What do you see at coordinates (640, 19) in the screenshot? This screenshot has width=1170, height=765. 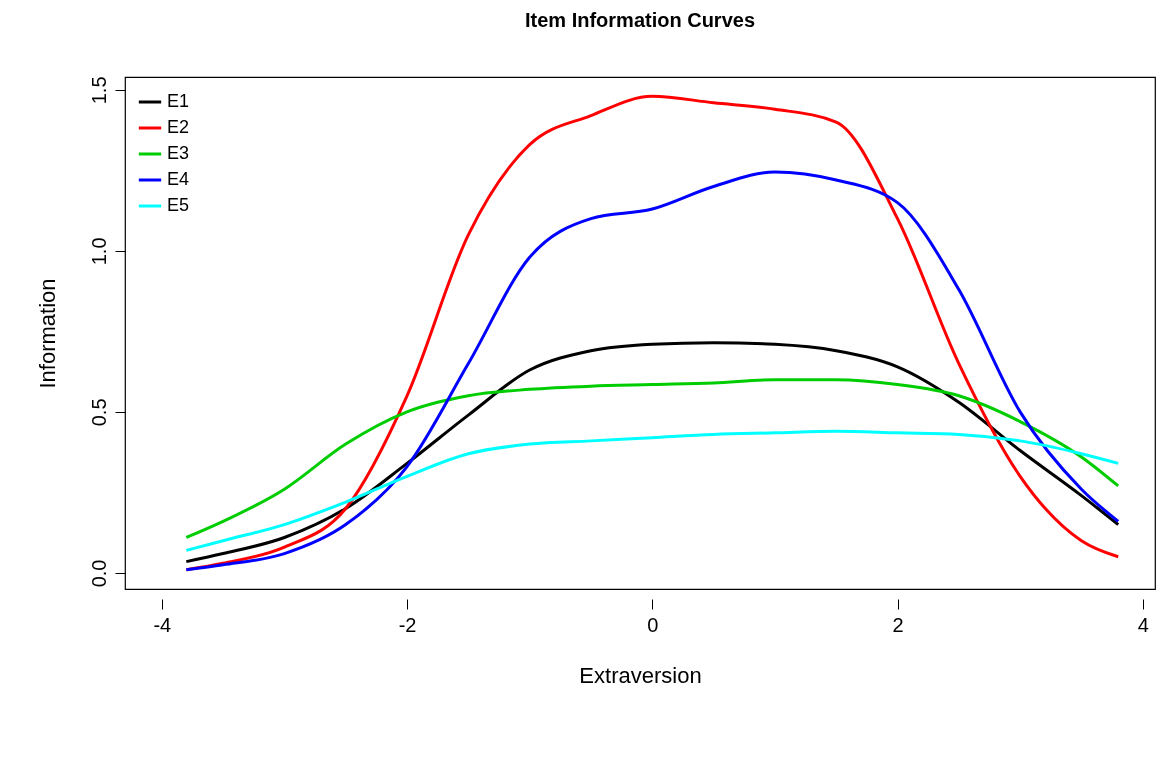 I see `chart-title: Item Information Curves` at bounding box center [640, 19].